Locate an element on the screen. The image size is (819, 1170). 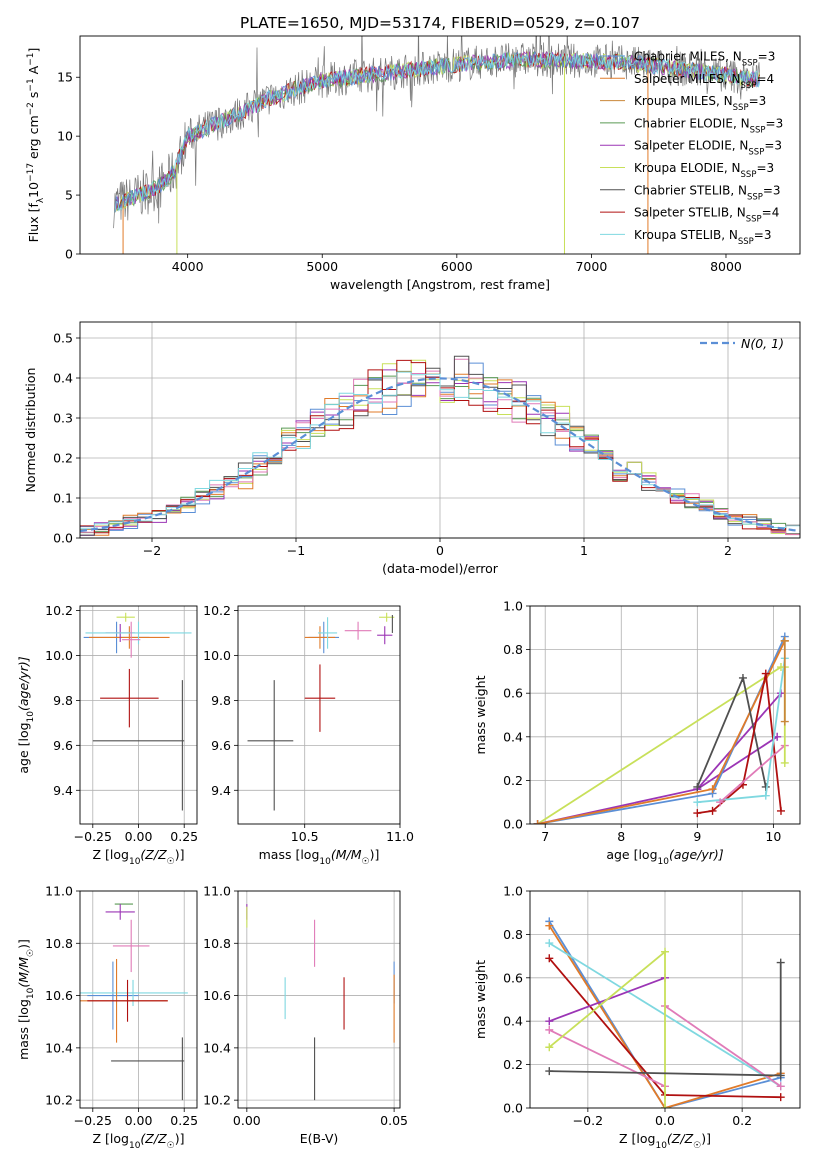
y-tick-label: 15 is located at coordinates (65, 77).